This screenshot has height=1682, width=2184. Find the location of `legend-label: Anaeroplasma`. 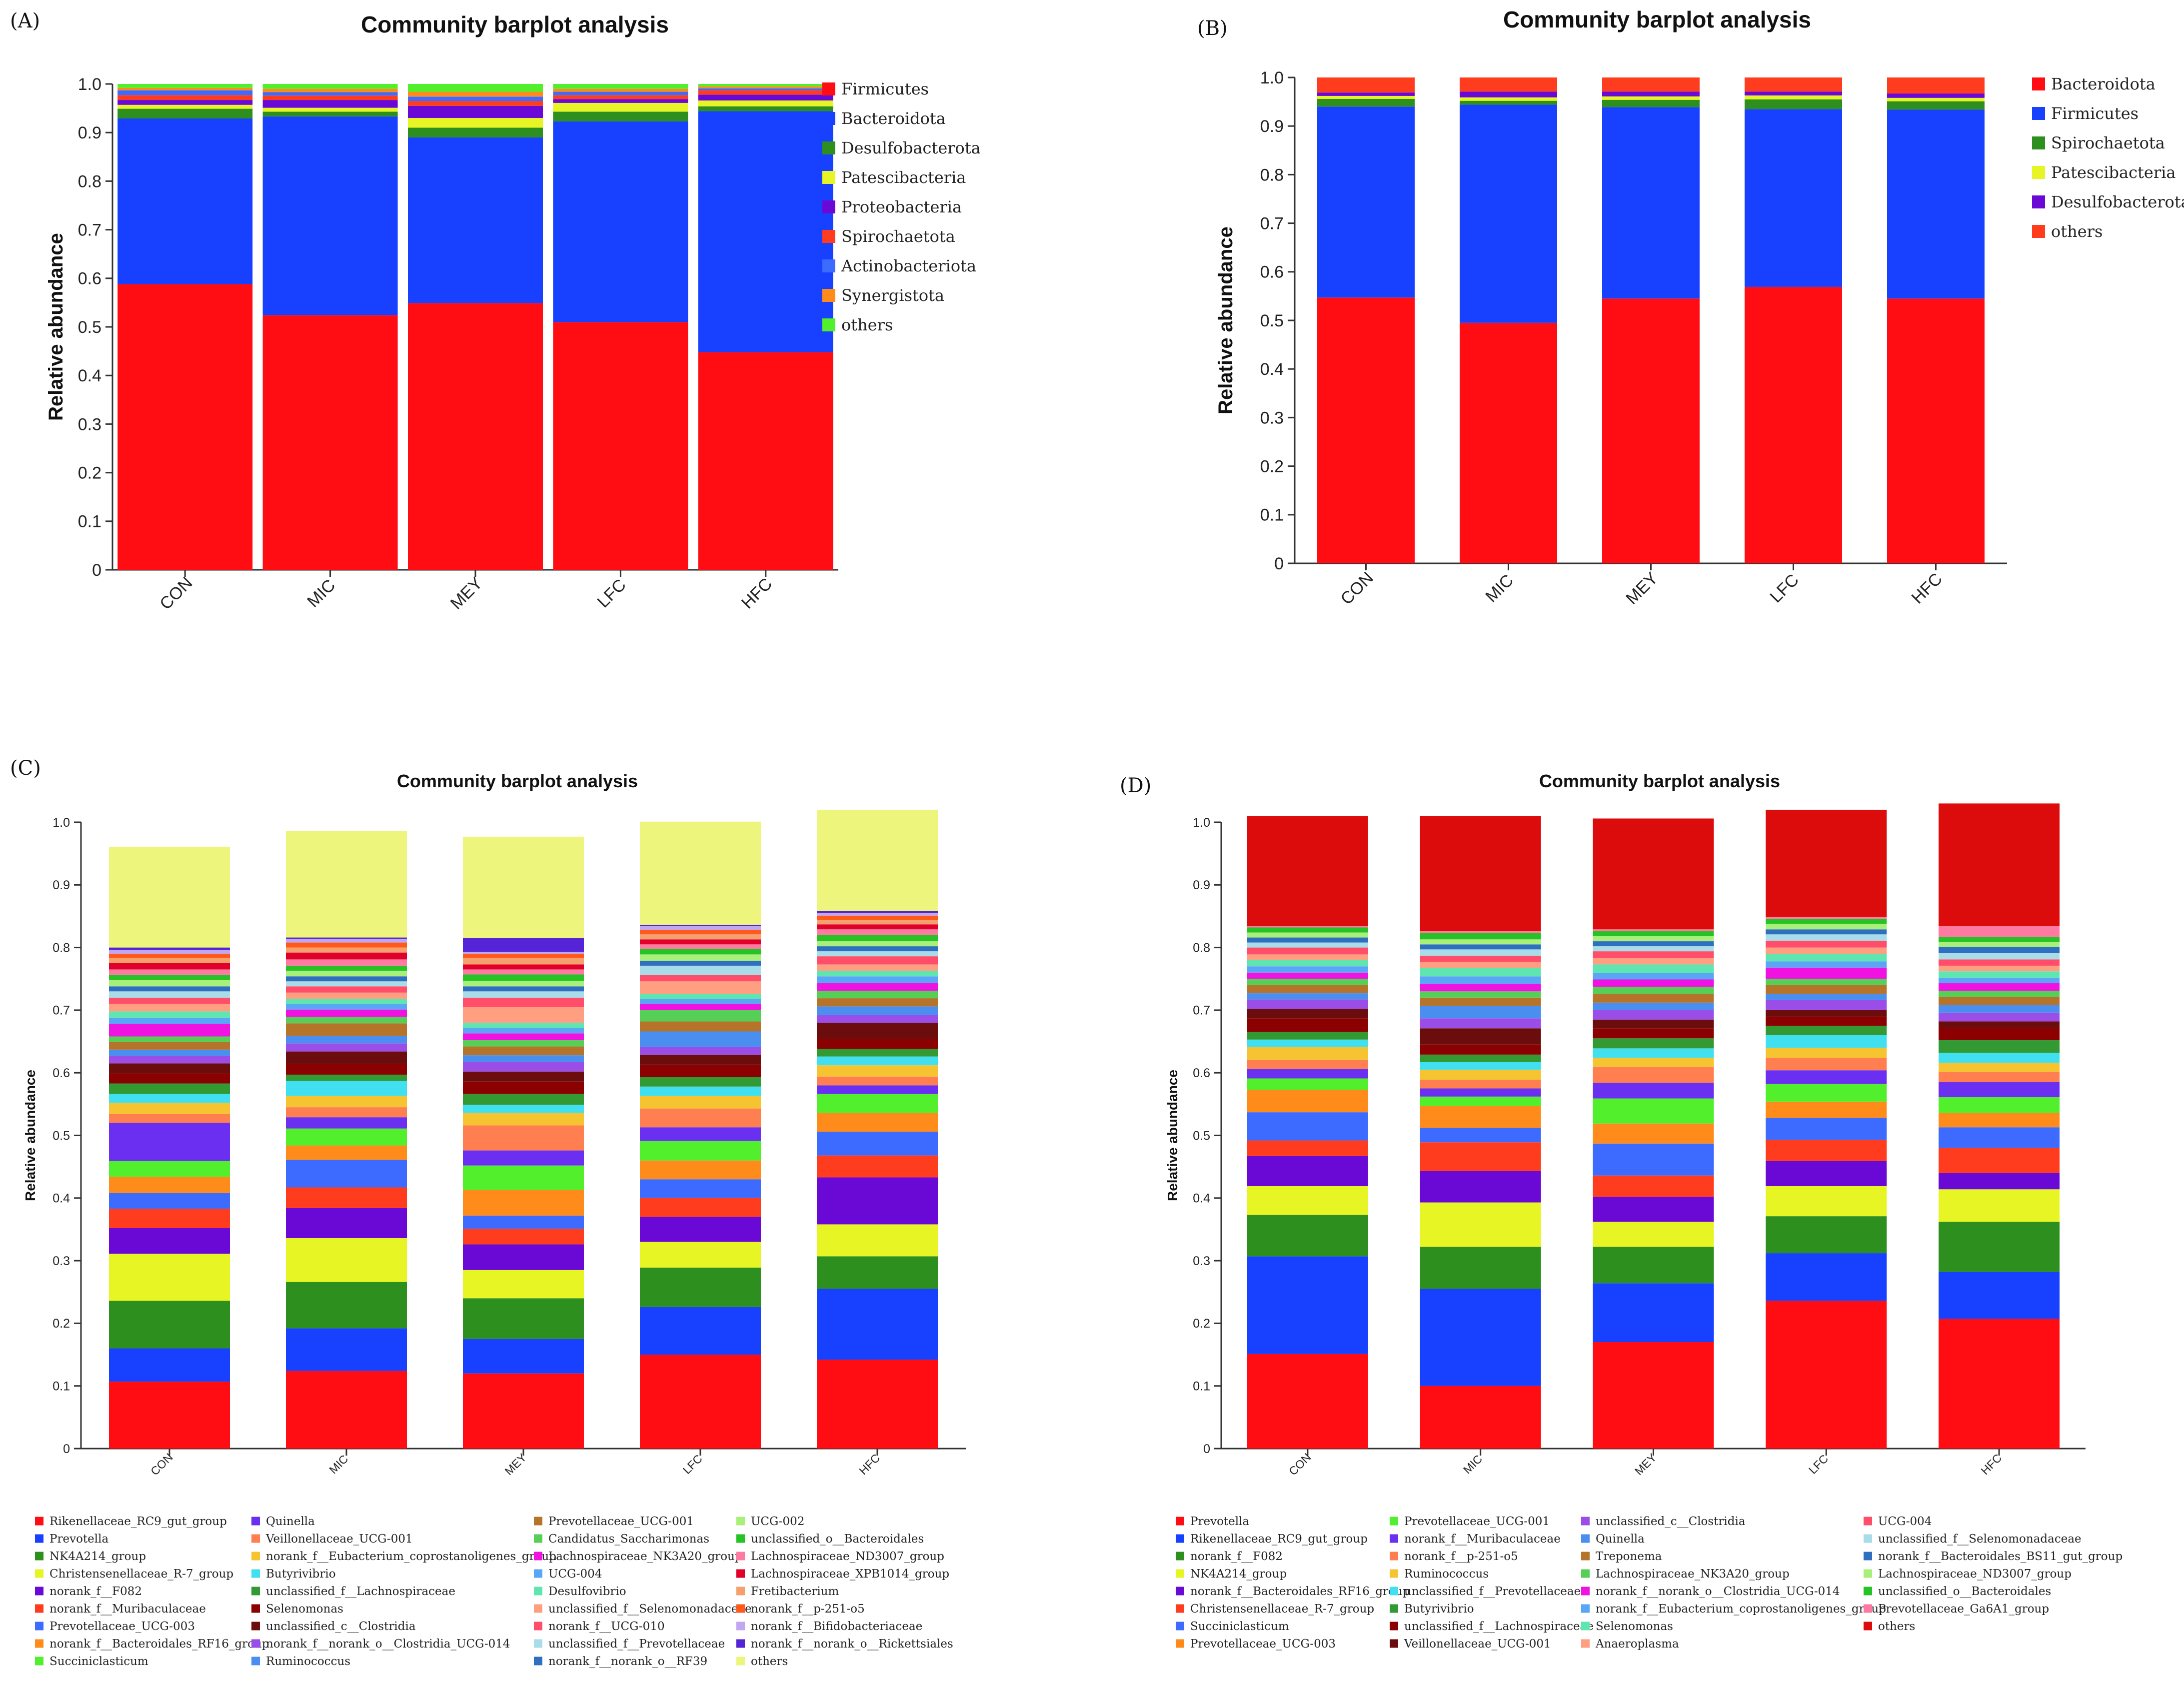

legend-label: Anaeroplasma is located at coordinates (1637, 1644).